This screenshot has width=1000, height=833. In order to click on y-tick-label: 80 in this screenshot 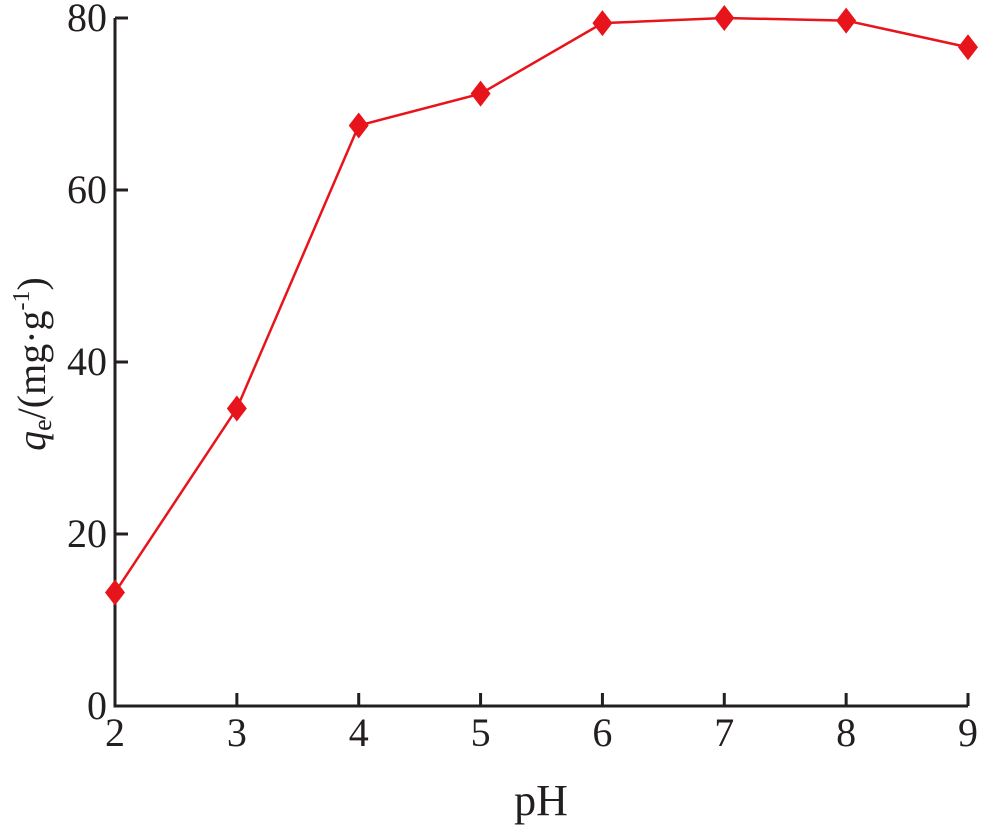, I will do `click(87, 20)`.